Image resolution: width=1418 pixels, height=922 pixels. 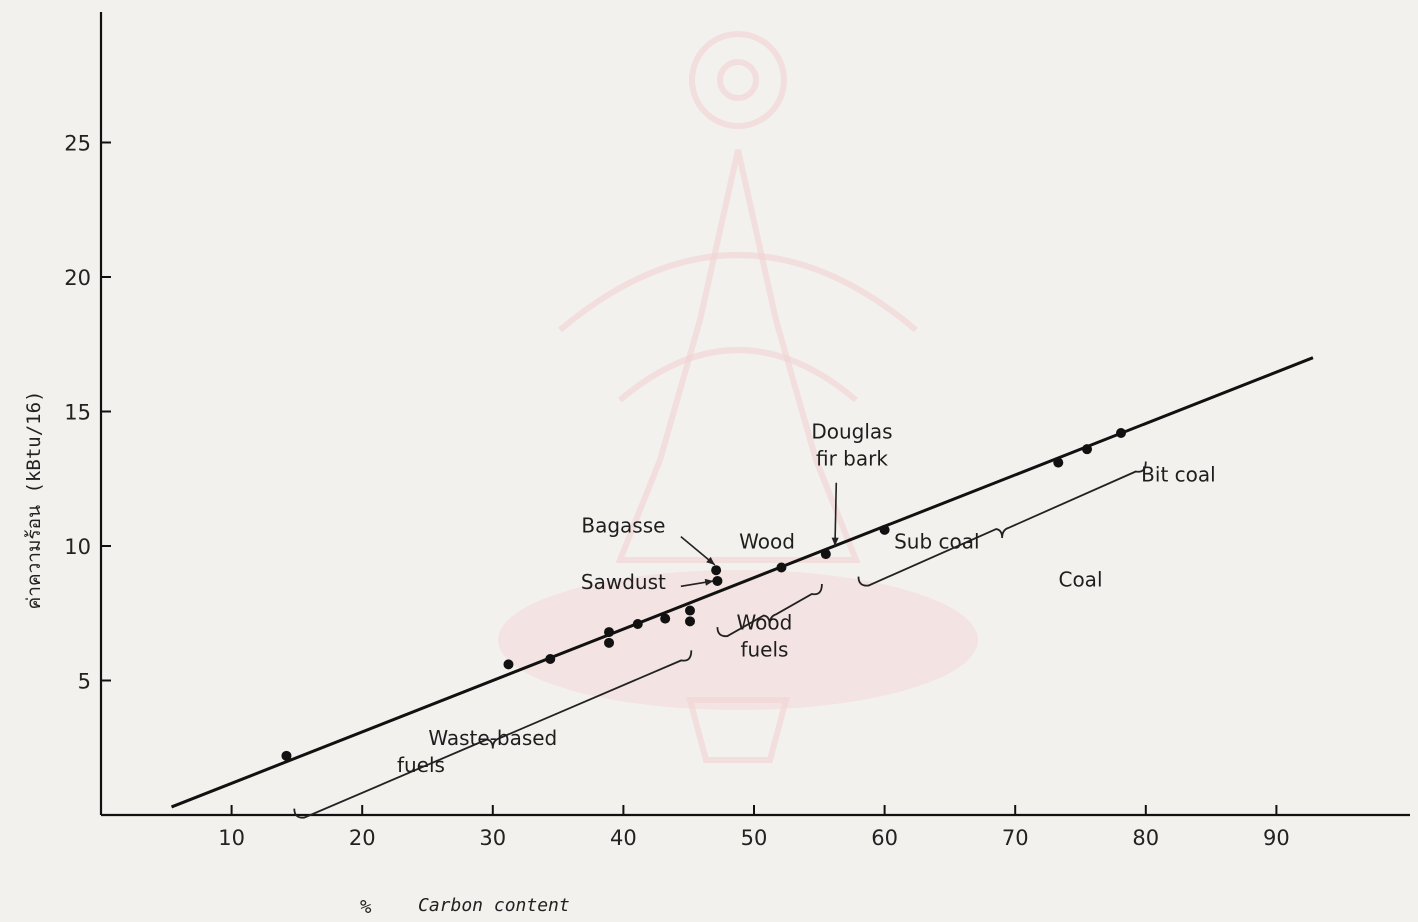 I want to click on x-tick-label: 90, so click(x=1276, y=838).